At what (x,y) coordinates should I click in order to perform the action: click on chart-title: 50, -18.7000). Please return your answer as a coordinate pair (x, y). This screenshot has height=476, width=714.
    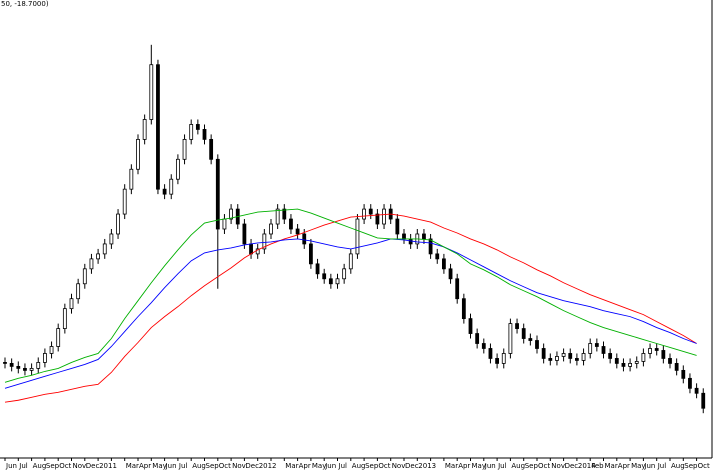
    Looking at the image, I should click on (25, 4).